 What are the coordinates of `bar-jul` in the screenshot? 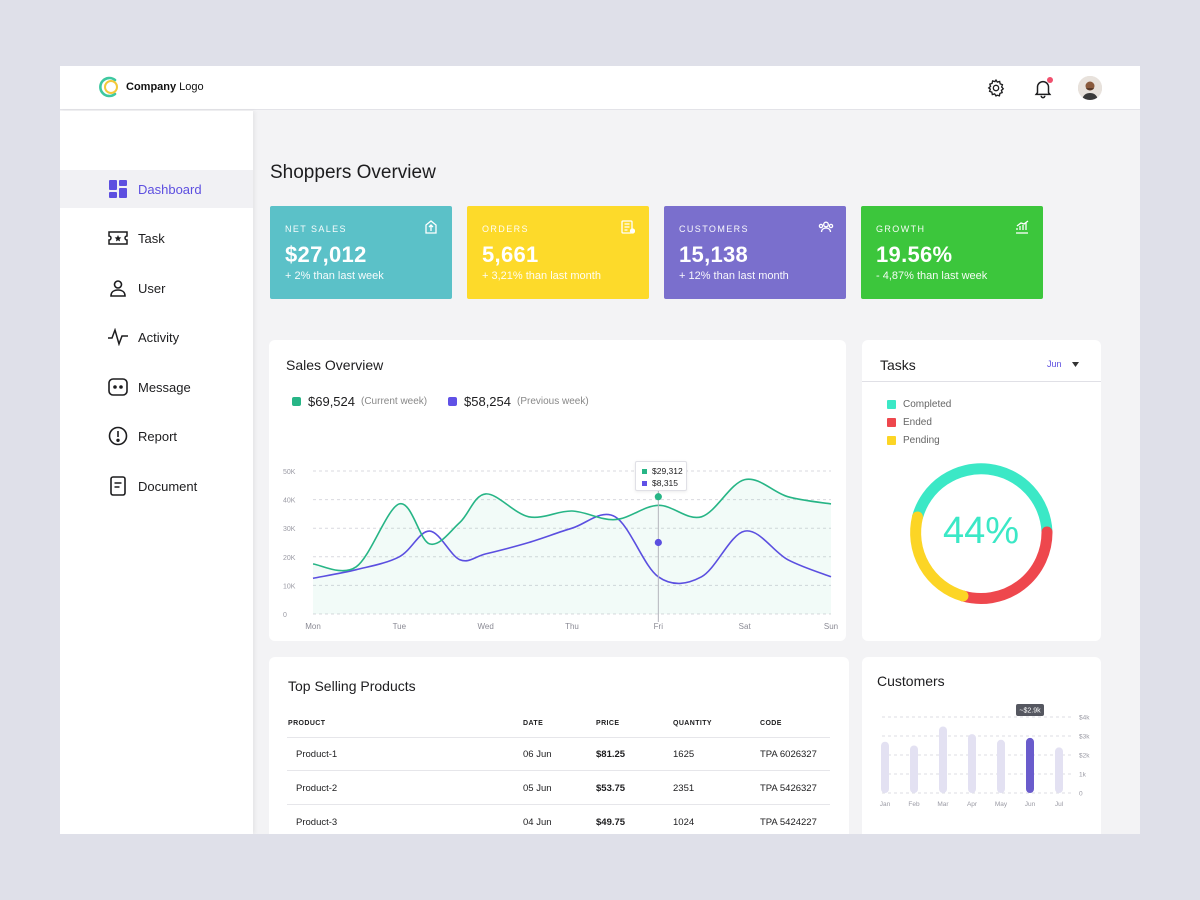 It's located at (1059, 770).